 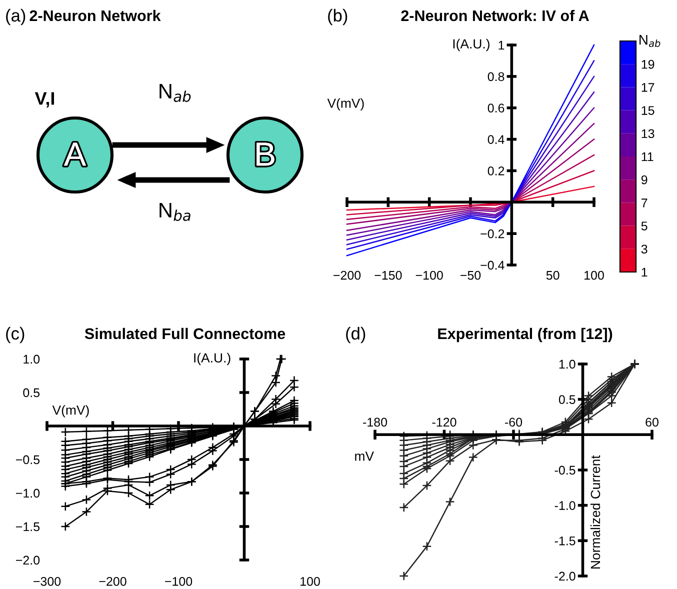 I want to click on color-bar-label: 9, so click(x=644, y=179).